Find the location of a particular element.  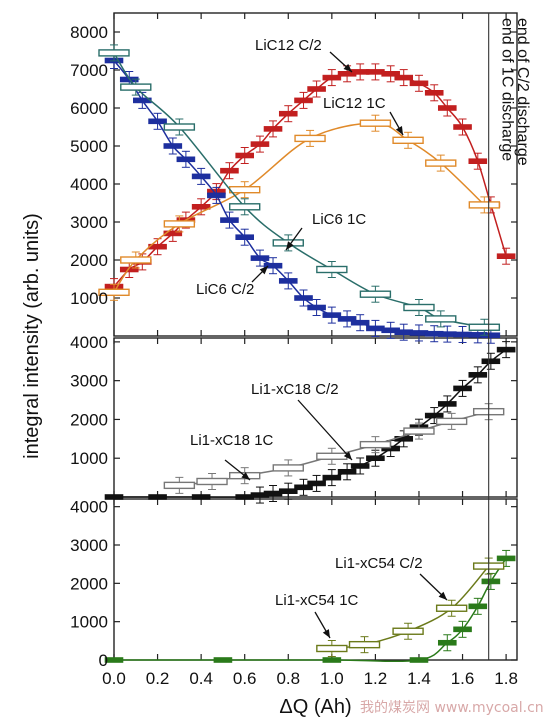

x-tick-label: 1.2 is located at coordinates (376, 678).